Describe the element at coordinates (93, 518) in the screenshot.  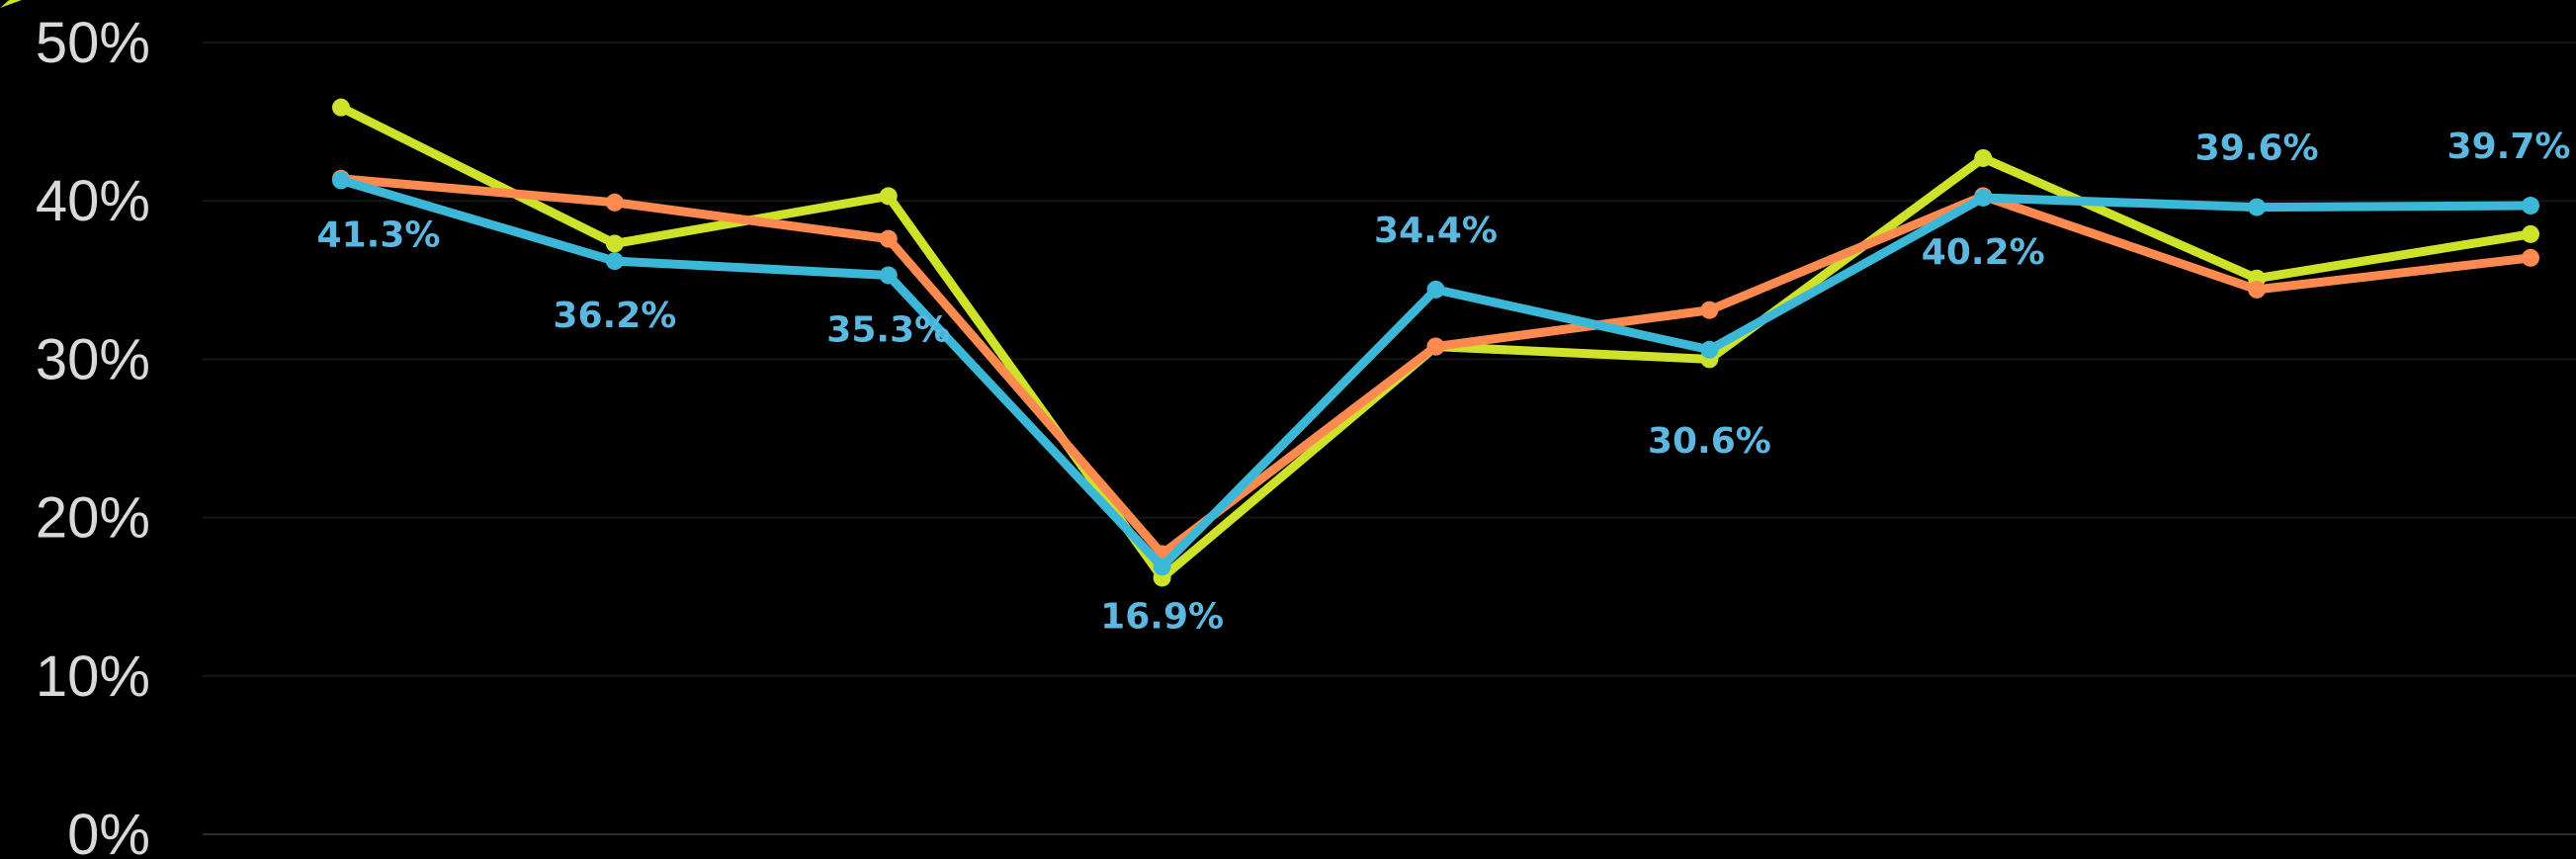
I see `y-tick-label: 20%` at that location.